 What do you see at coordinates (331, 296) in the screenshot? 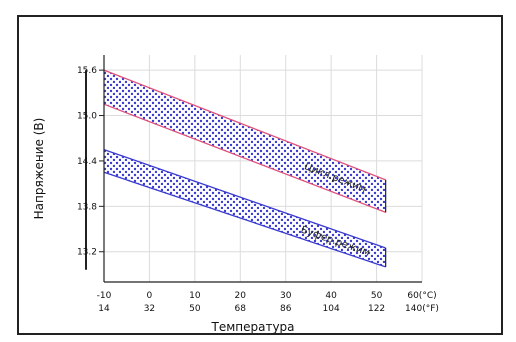
I see `x-tick-label-celsius: 40` at bounding box center [331, 296].